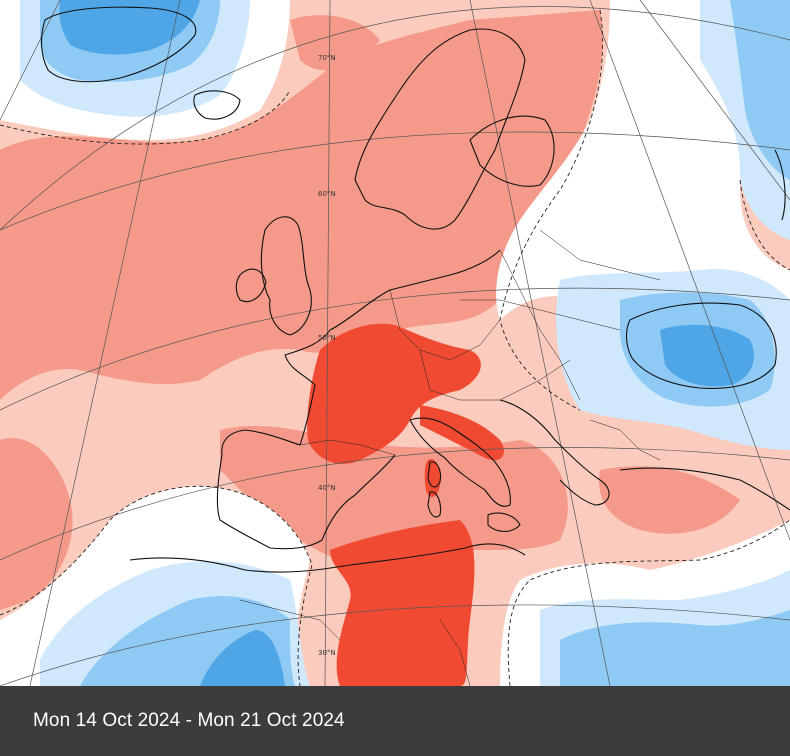 This screenshot has height=756, width=790. I want to click on latitude-line-60n, so click(395, 181).